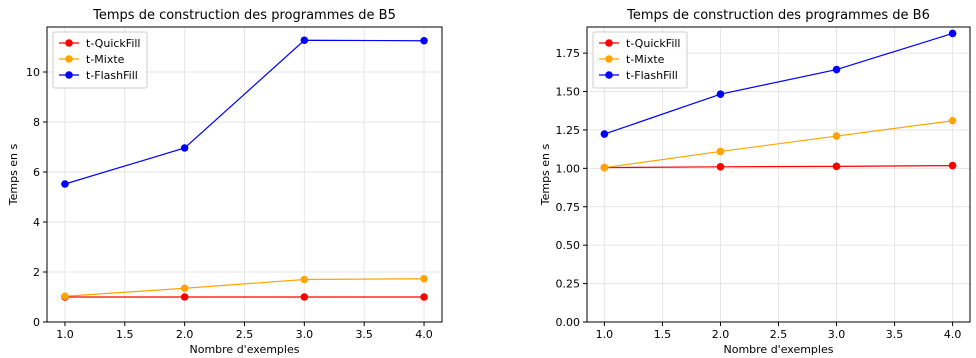 The height and width of the screenshot is (358, 976). Describe the element at coordinates (36, 122) in the screenshot. I see `y-tick-label: 8` at that location.